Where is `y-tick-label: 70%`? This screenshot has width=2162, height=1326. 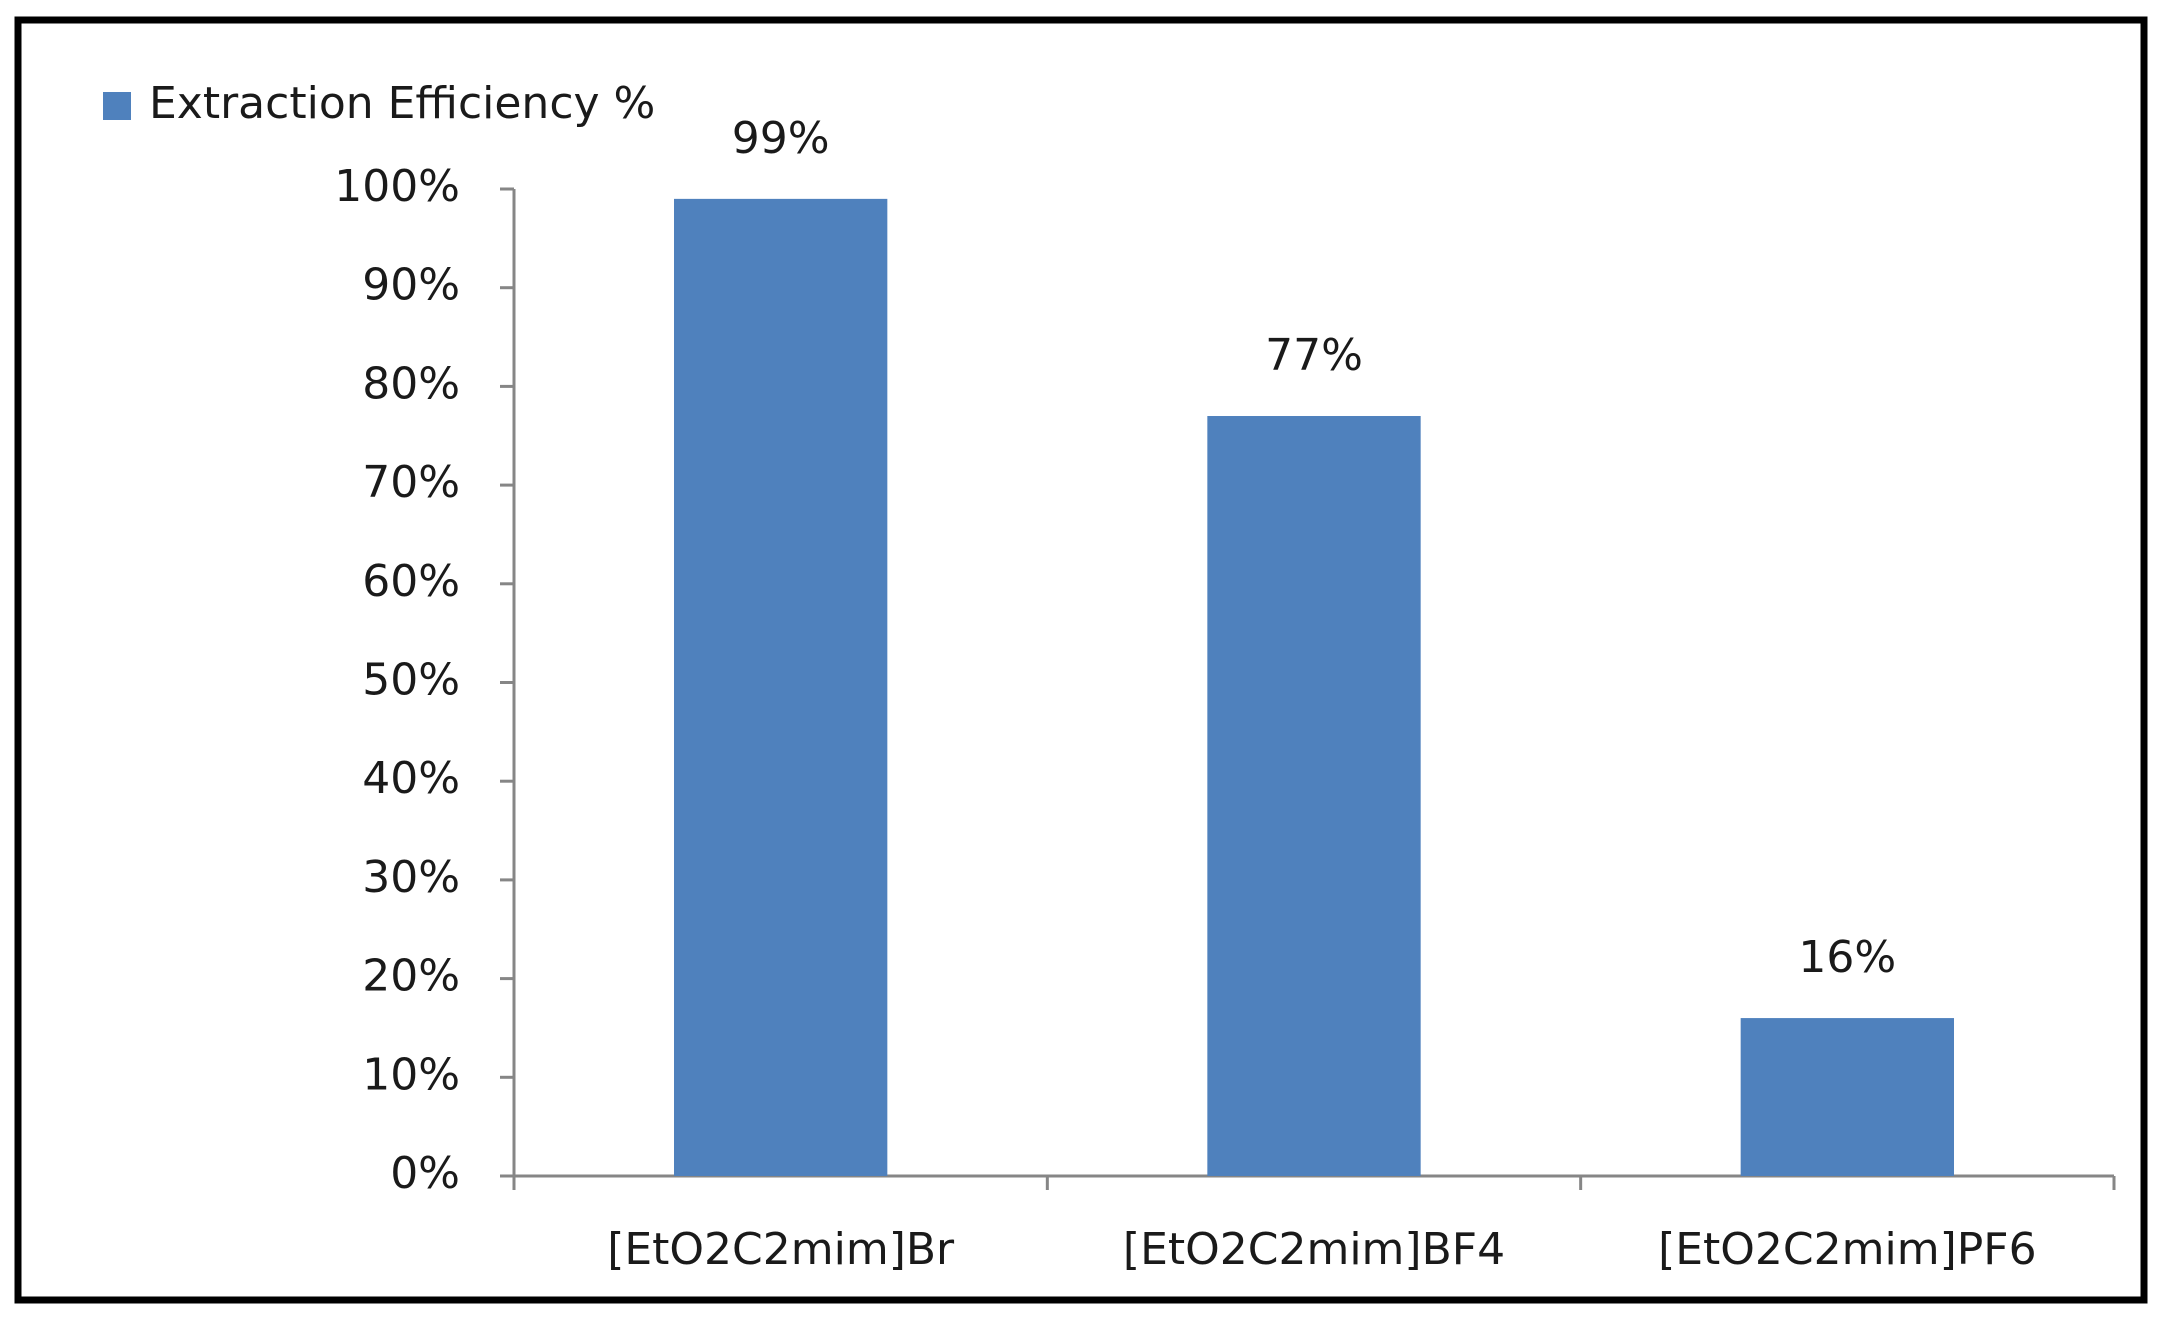
y-tick-label: 70% is located at coordinates (411, 482).